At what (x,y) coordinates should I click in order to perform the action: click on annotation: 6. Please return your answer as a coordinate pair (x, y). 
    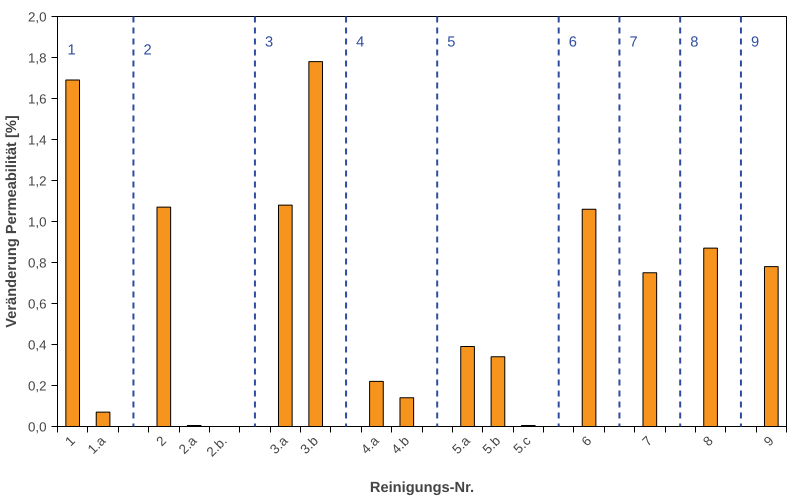
    Looking at the image, I should click on (572, 42).